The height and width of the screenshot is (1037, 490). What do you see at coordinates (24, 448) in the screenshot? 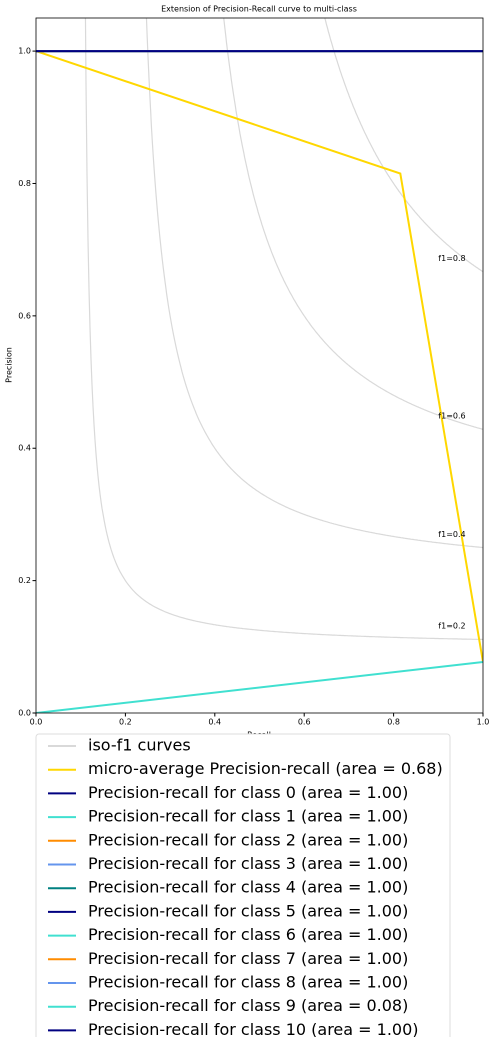
I see `y-tick-label: 0.4` at bounding box center [24, 448].